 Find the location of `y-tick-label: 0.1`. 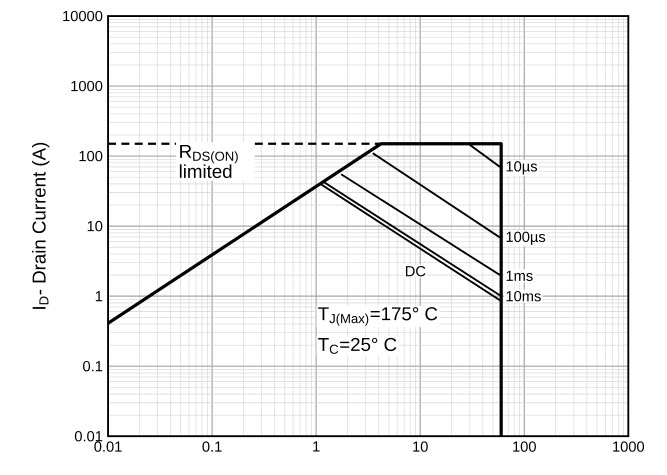

y-tick-label: 0.1 is located at coordinates (92, 366).